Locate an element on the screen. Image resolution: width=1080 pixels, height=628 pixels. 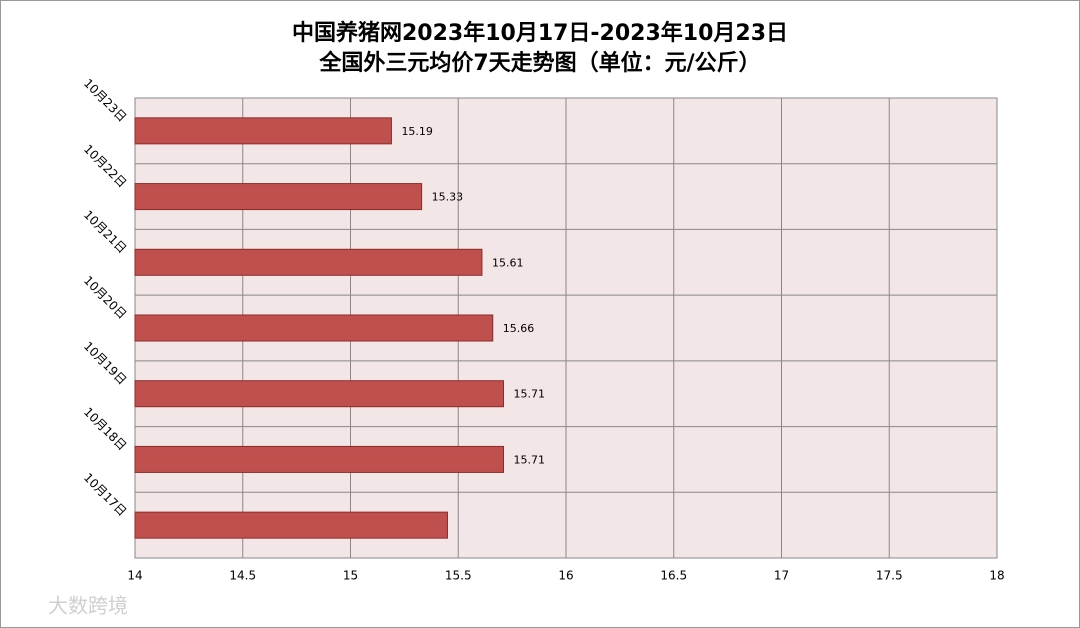
x-tick-label: 15.5 is located at coordinates (458, 576).